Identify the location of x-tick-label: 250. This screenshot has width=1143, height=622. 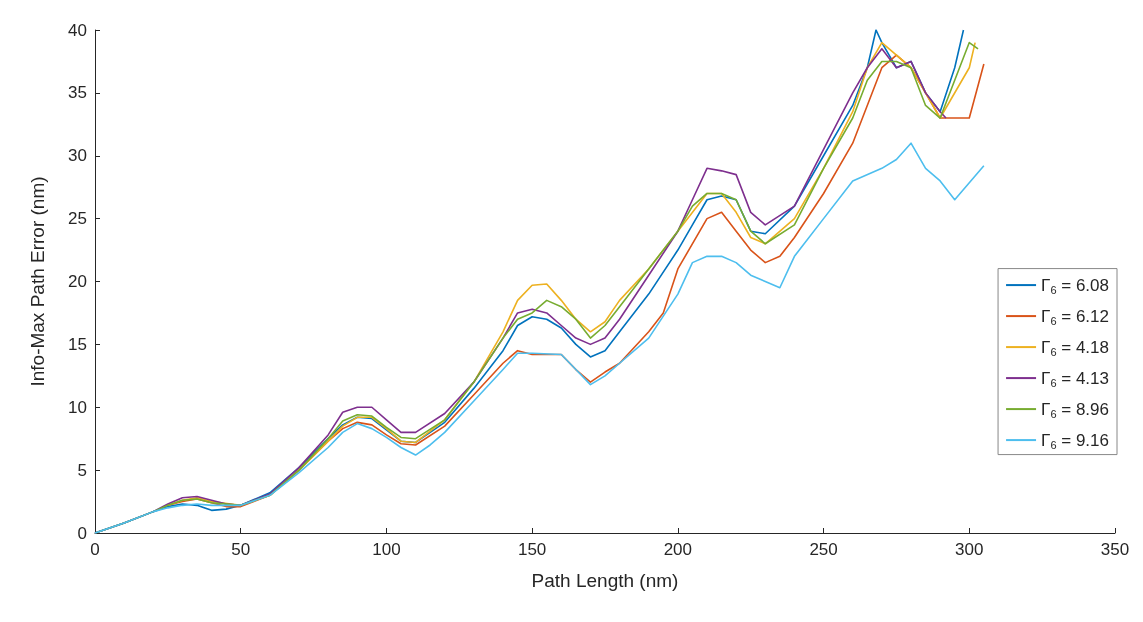
(823, 549).